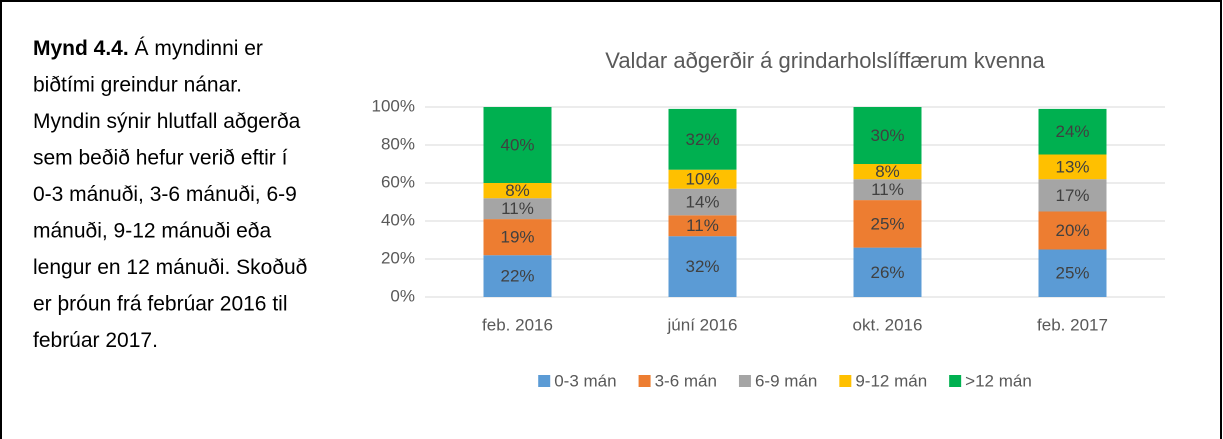 Image resolution: width=1223 pixels, height=439 pixels. Describe the element at coordinates (702, 324) in the screenshot. I see `x-tick-label: júní 2016` at that location.